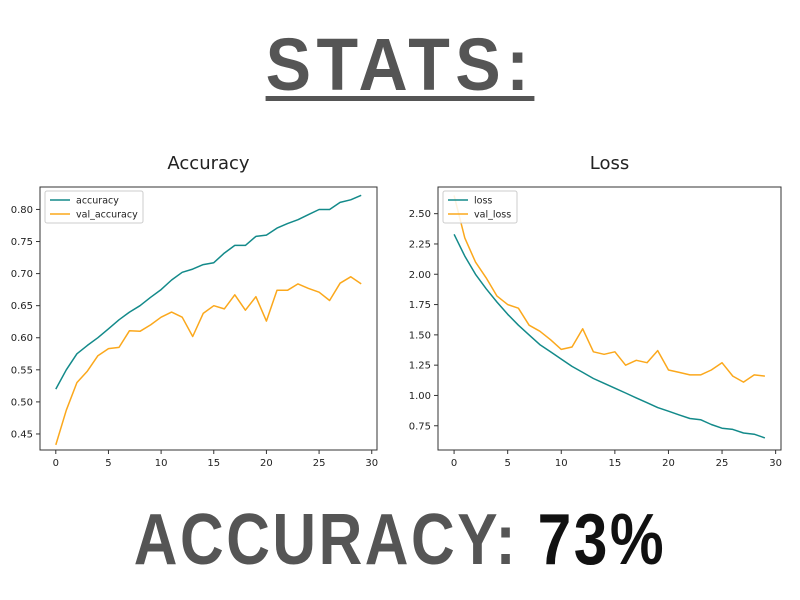  I want to click on legend-label-loss: loss, so click(483, 201).